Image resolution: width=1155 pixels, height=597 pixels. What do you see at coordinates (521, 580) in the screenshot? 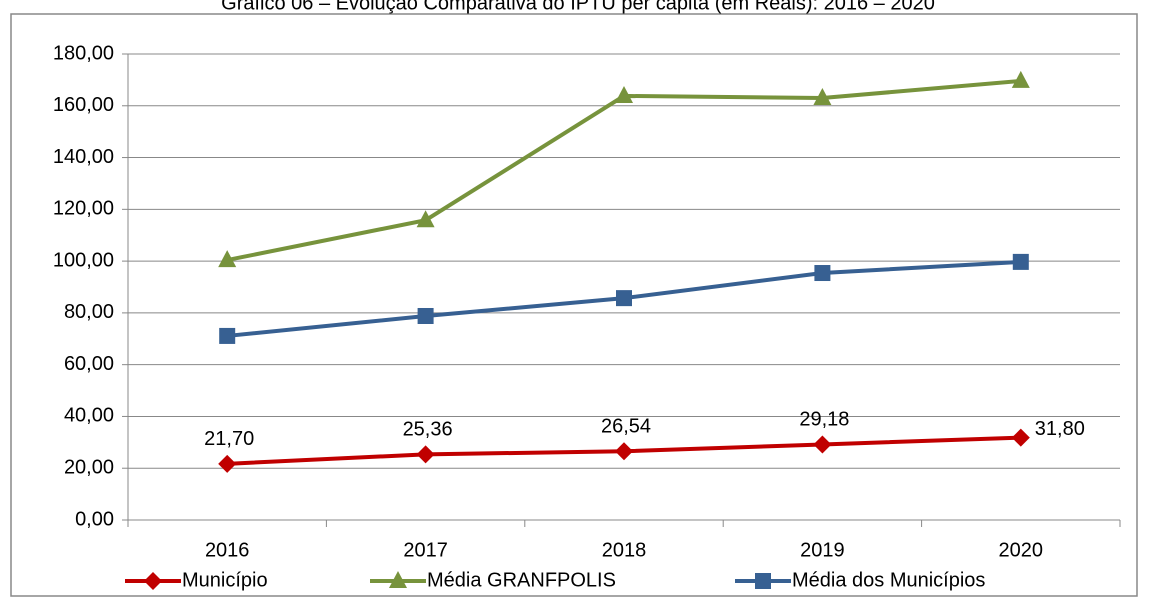
I see `legend-label: Média GRANFPOLIS` at bounding box center [521, 580].